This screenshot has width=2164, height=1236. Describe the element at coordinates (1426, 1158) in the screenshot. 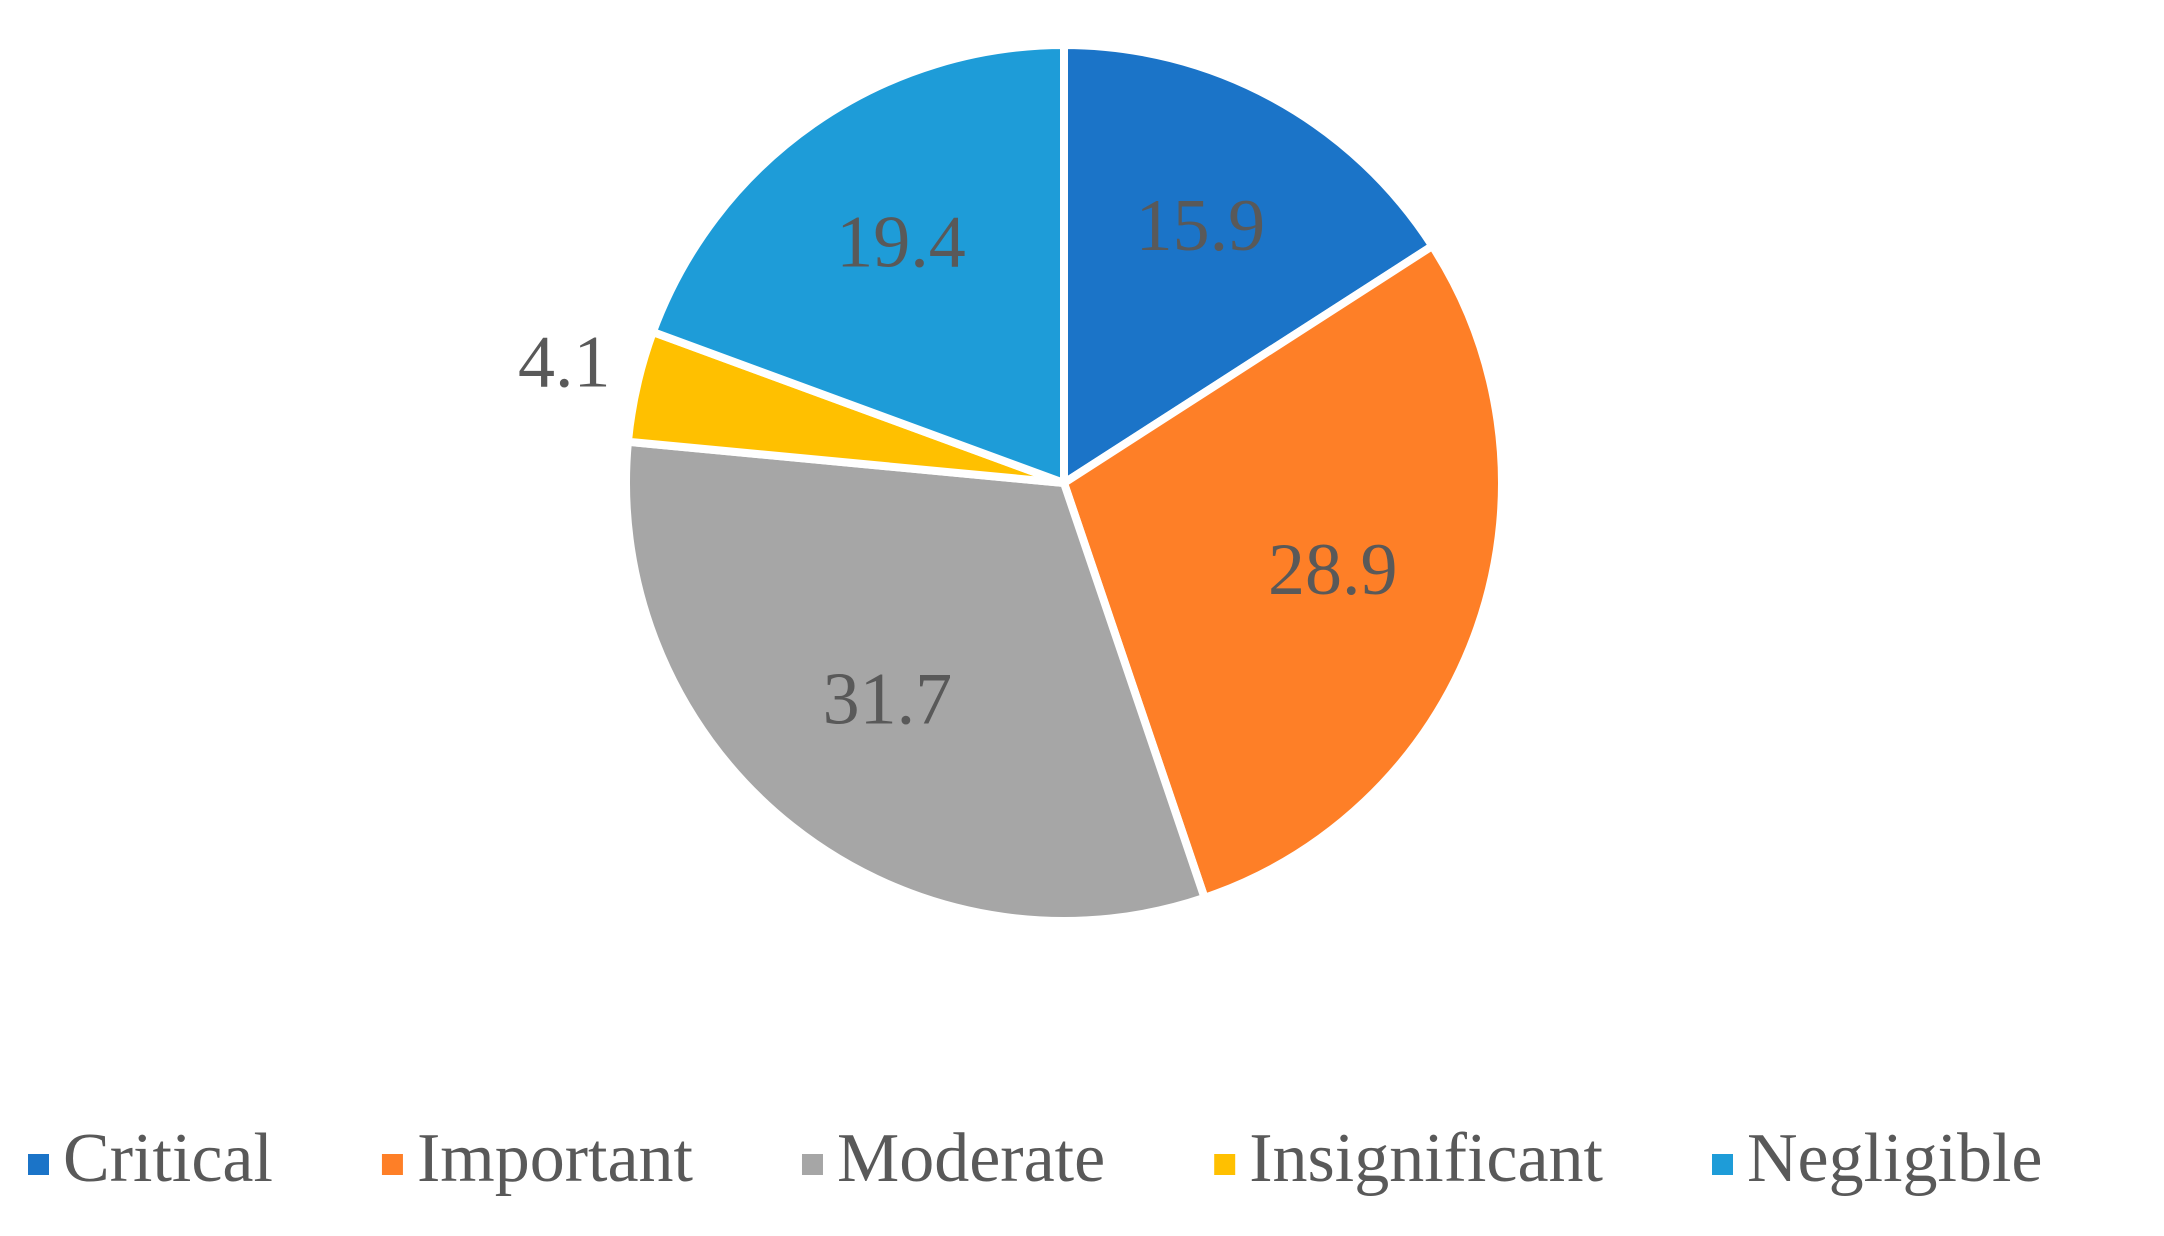

I see `legend-label: Insignificant` at that location.